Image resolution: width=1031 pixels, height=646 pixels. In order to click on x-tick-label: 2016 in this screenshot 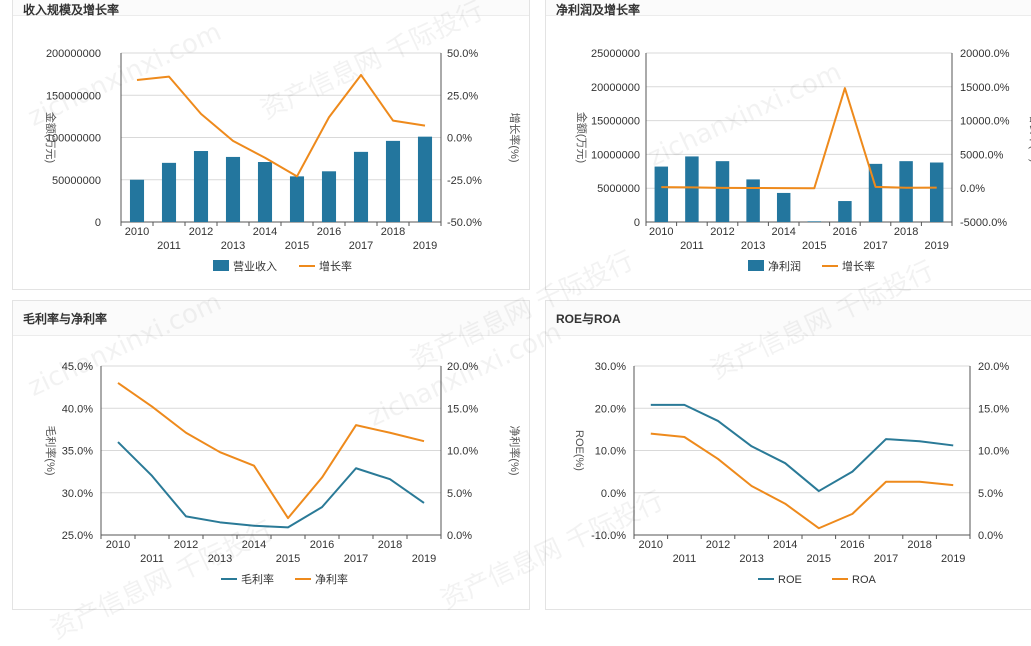, I will do `click(852, 545)`.